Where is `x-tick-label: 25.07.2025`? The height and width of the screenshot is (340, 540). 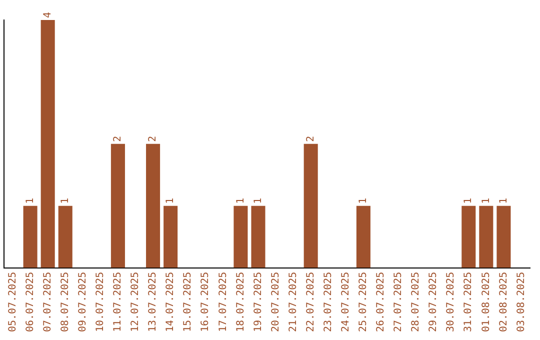
x-tick-label: 25.07.2025 is located at coordinates (364, 302).